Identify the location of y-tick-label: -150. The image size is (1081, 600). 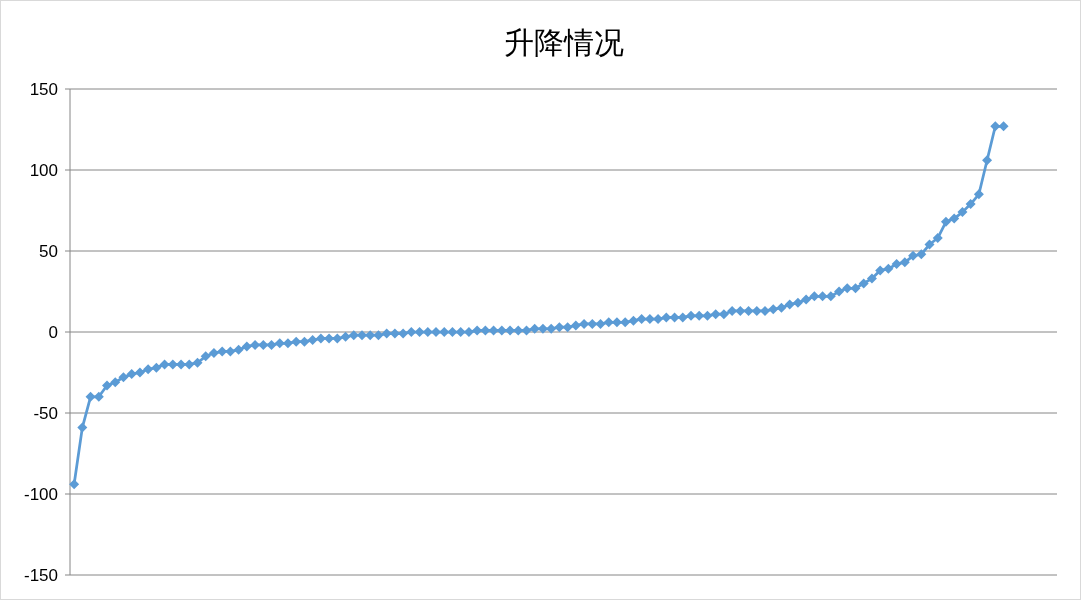
(40, 575).